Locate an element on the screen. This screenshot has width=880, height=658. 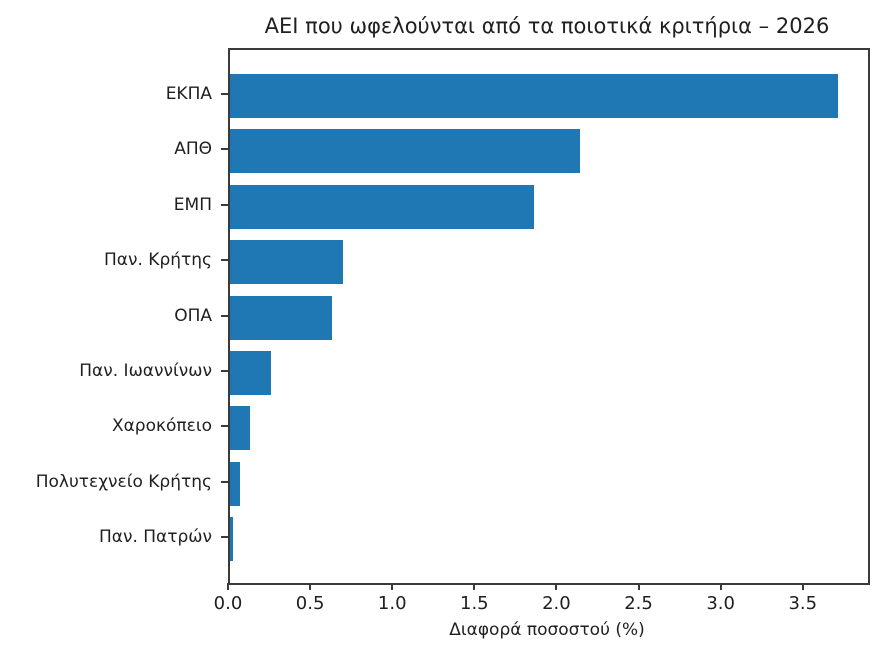
y-tick-label: ΟΠΑ is located at coordinates (193, 315).